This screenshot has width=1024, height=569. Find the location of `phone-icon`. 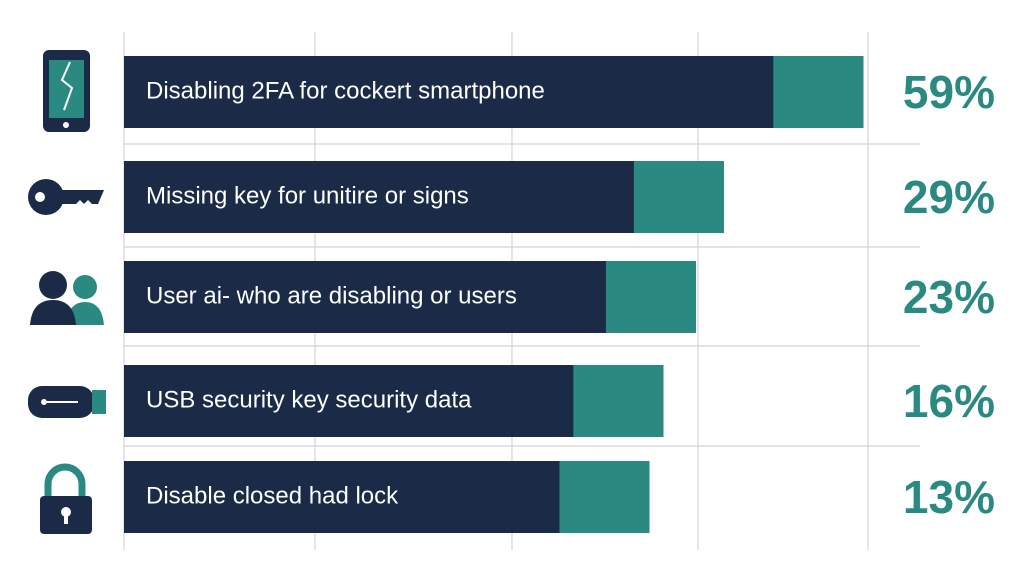

phone-icon is located at coordinates (66, 91).